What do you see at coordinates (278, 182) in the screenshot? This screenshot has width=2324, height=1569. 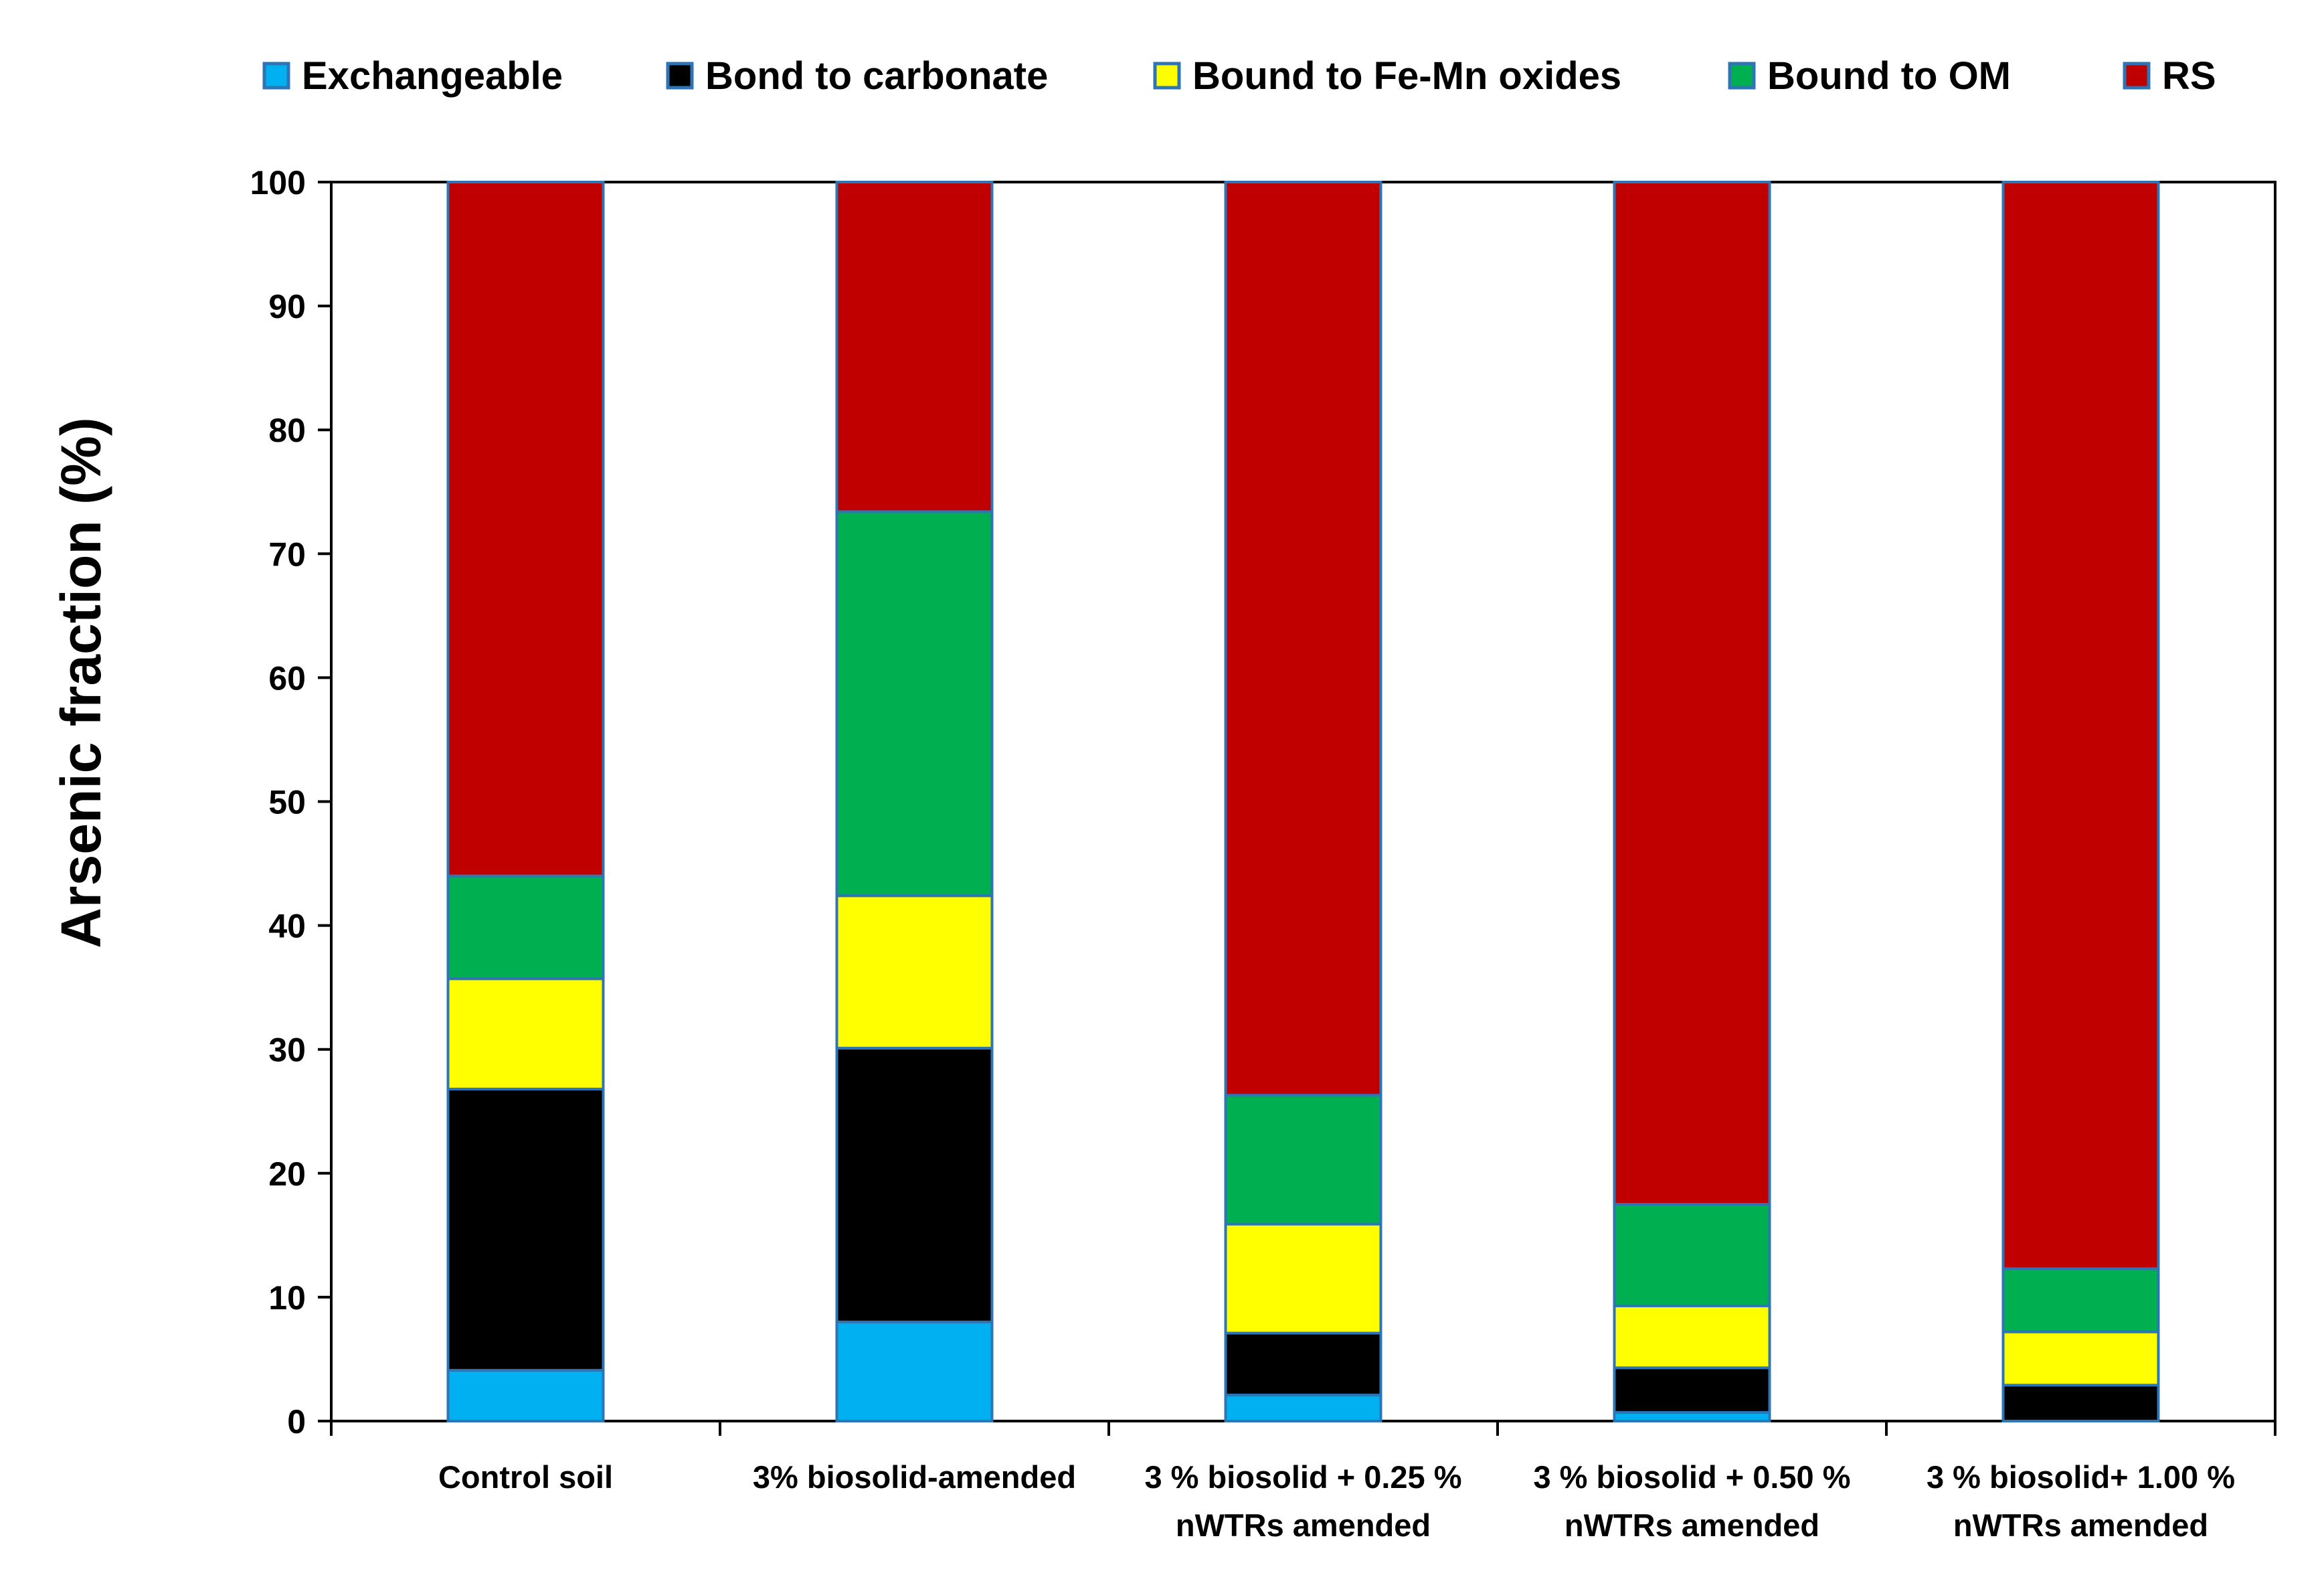 I see `y-tick-label: 100` at bounding box center [278, 182].